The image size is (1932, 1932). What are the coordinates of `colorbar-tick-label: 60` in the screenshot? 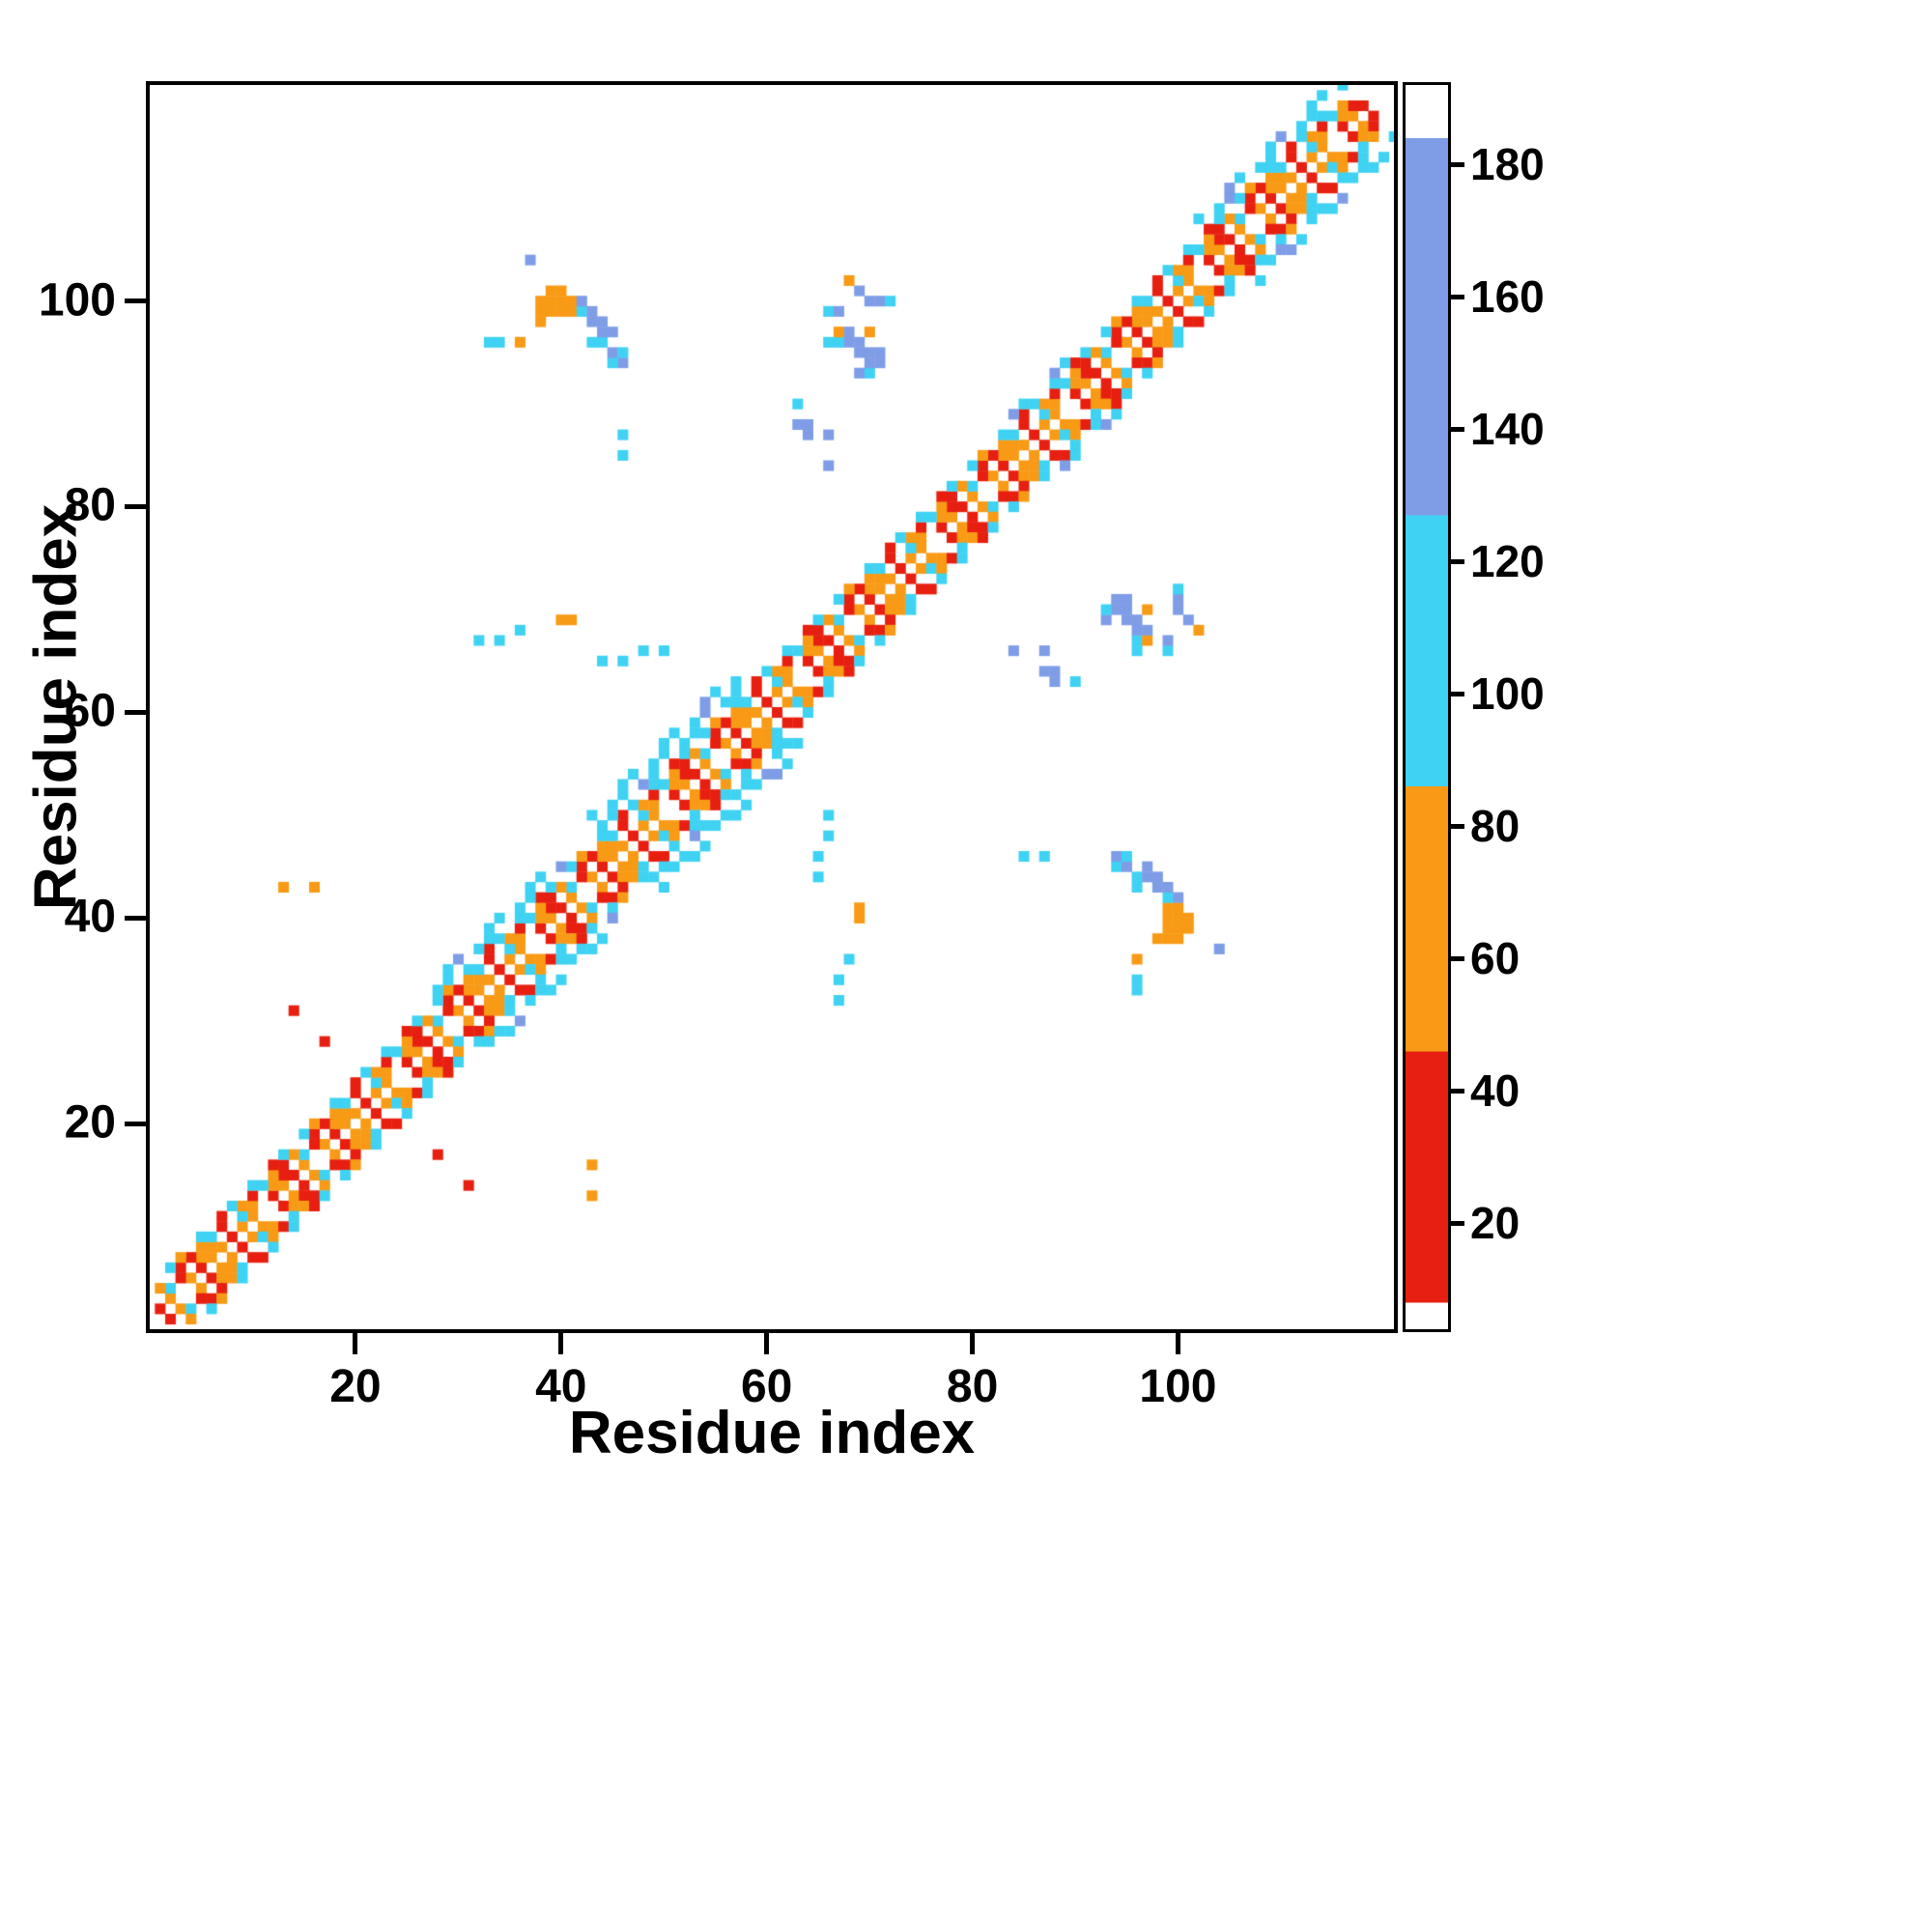 It's located at (1495, 958).